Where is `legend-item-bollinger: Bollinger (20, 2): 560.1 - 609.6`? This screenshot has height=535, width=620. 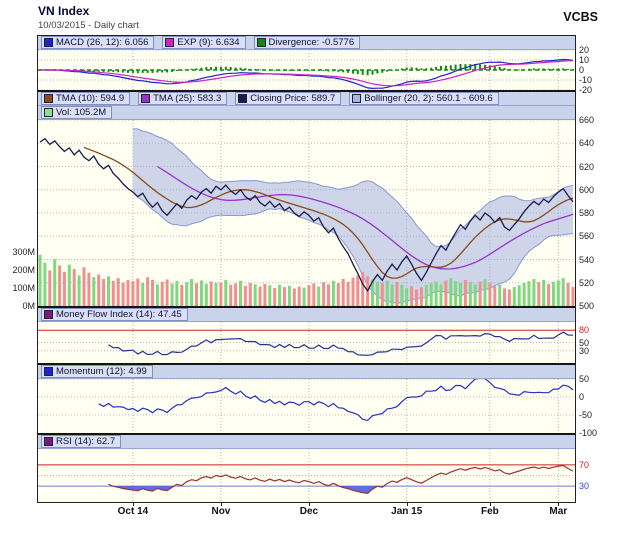
legend-item-bollinger: Bollinger (20, 2): 560.1 - 609.6 is located at coordinates (424, 98).